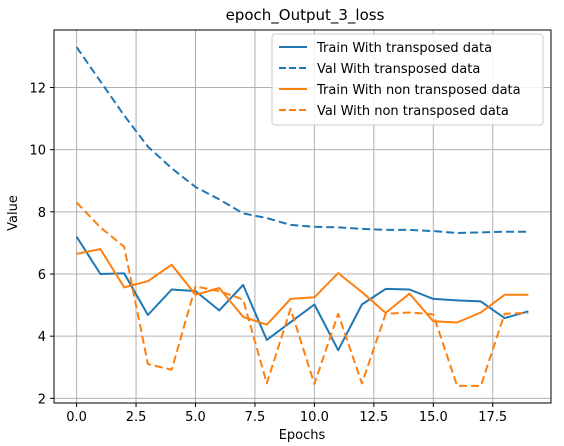 The height and width of the screenshot is (446, 564). Describe the element at coordinates (42, 337) in the screenshot. I see `y-tick-label: 4` at that location.